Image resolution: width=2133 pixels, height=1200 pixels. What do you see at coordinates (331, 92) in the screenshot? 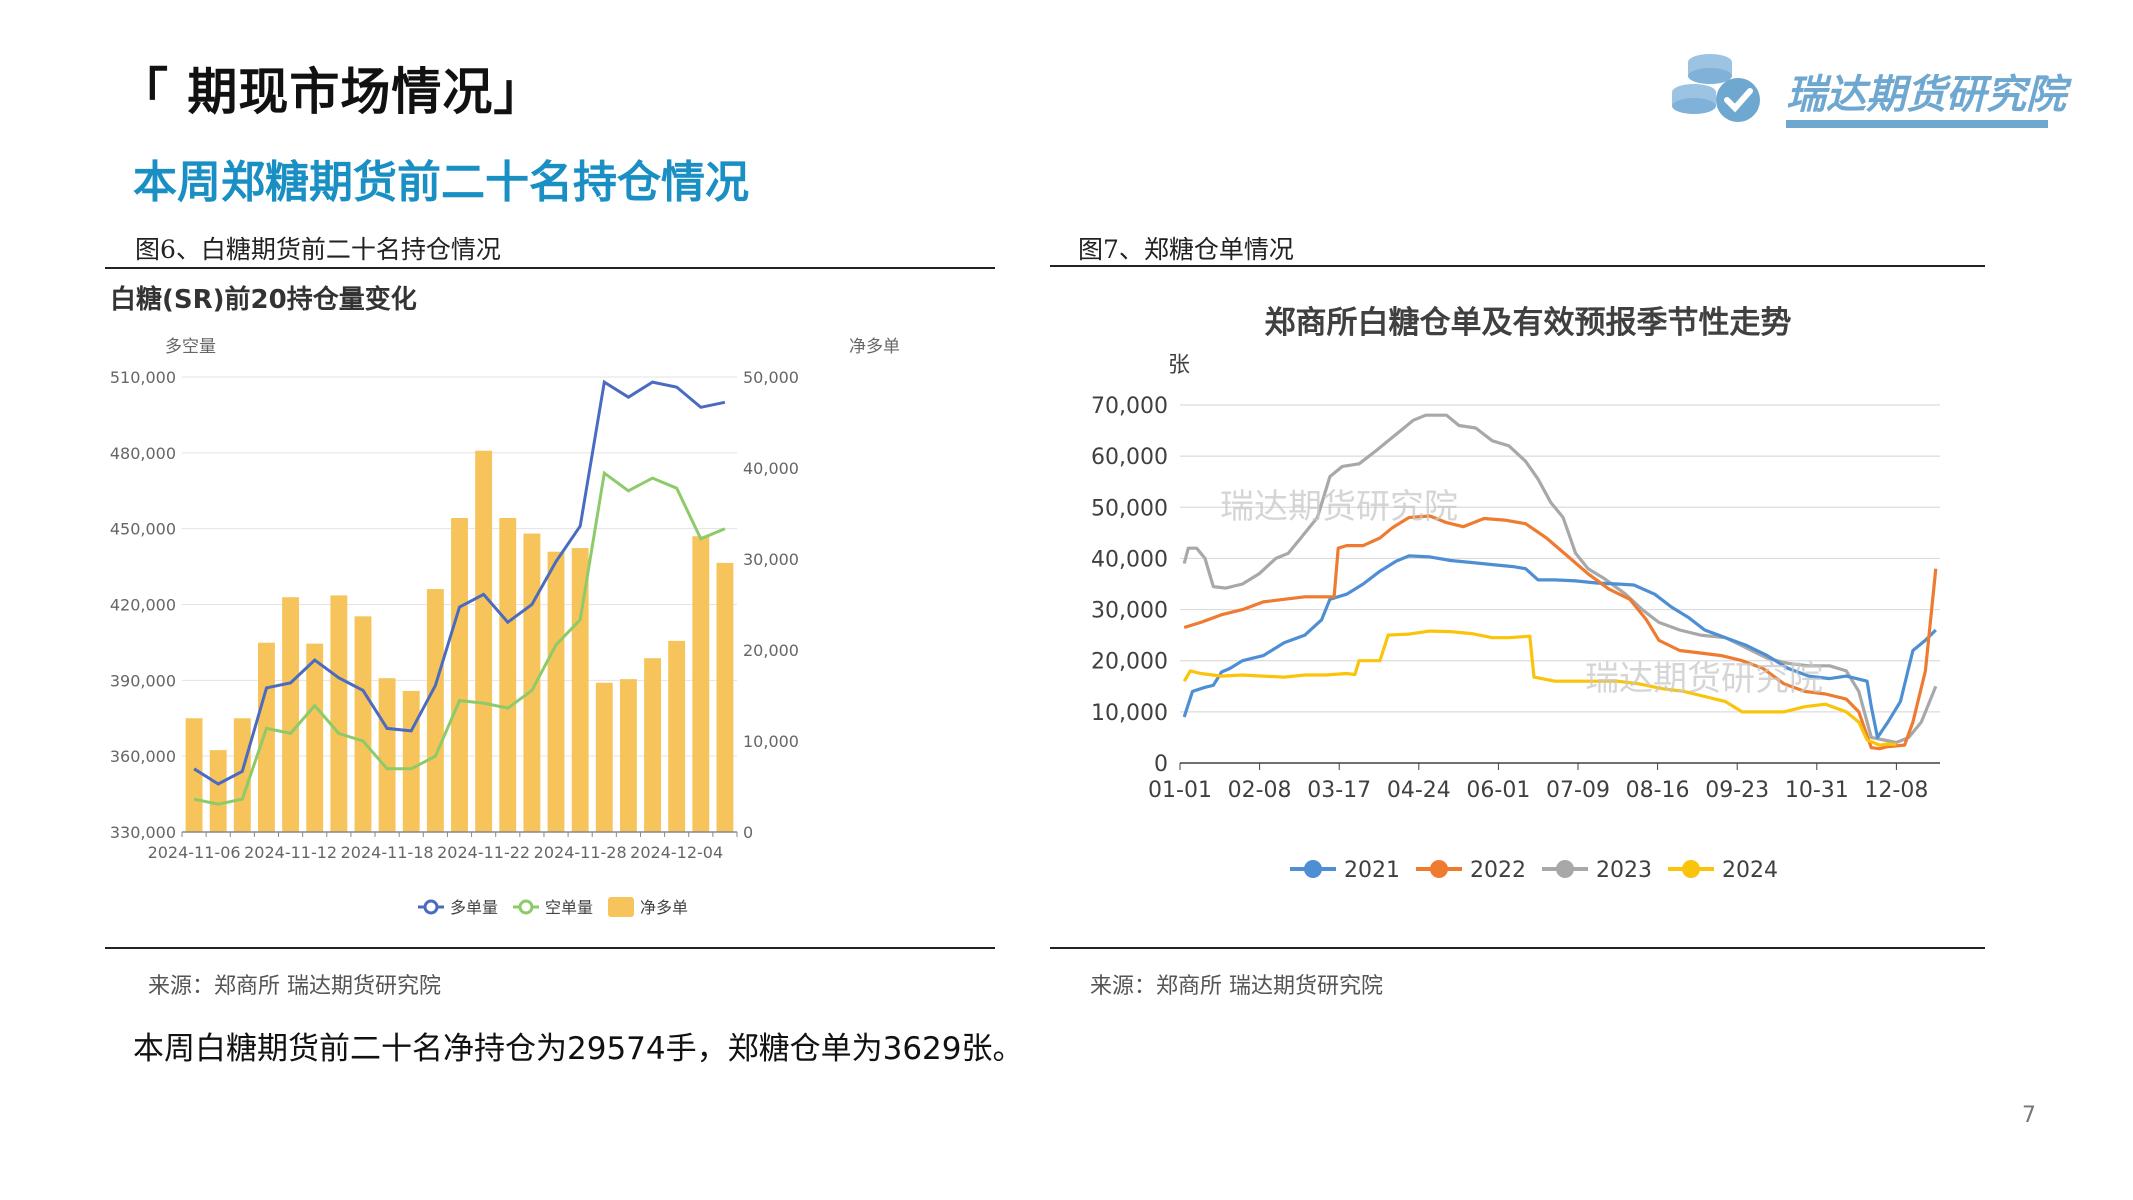
I see `page-title: 「 期现市场情况」` at bounding box center [331, 92].